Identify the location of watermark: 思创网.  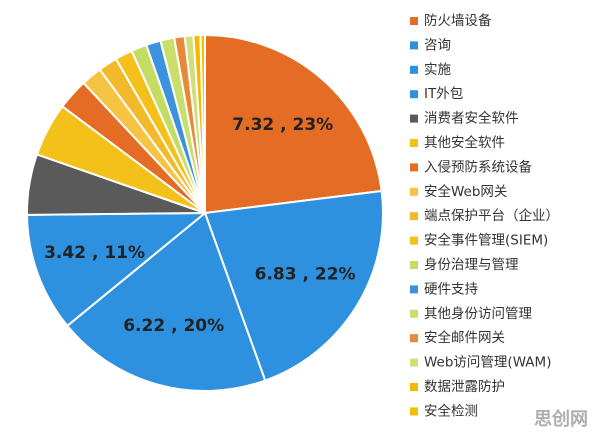
(561, 419).